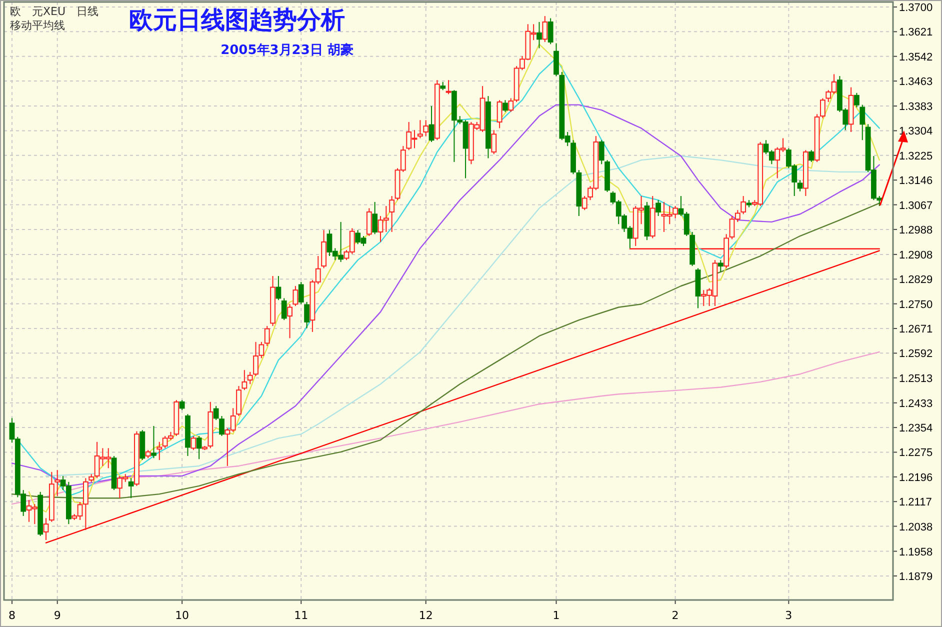 This screenshot has width=942, height=627. Describe the element at coordinates (916, 304) in the screenshot. I see `y-tick-label: 1.2750` at that location.